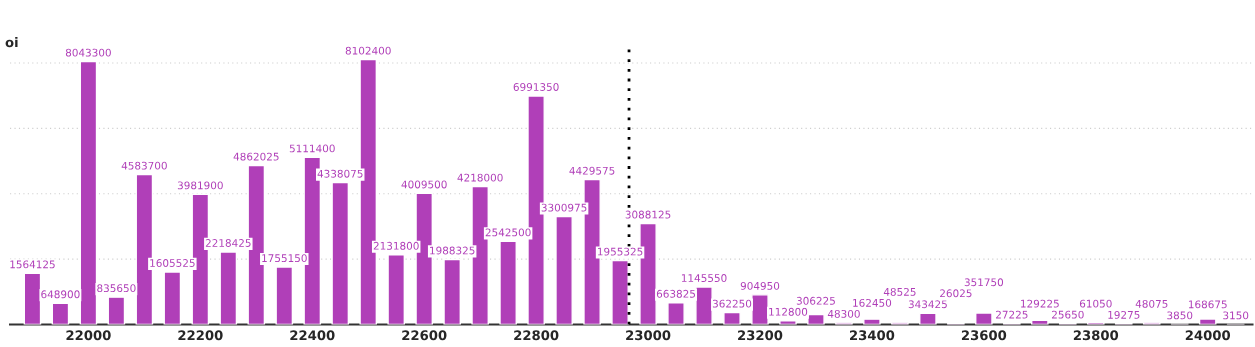 The image size is (1255, 347). What do you see at coordinates (144, 165) in the screenshot?
I see `data-label: 4583700` at bounding box center [144, 165].